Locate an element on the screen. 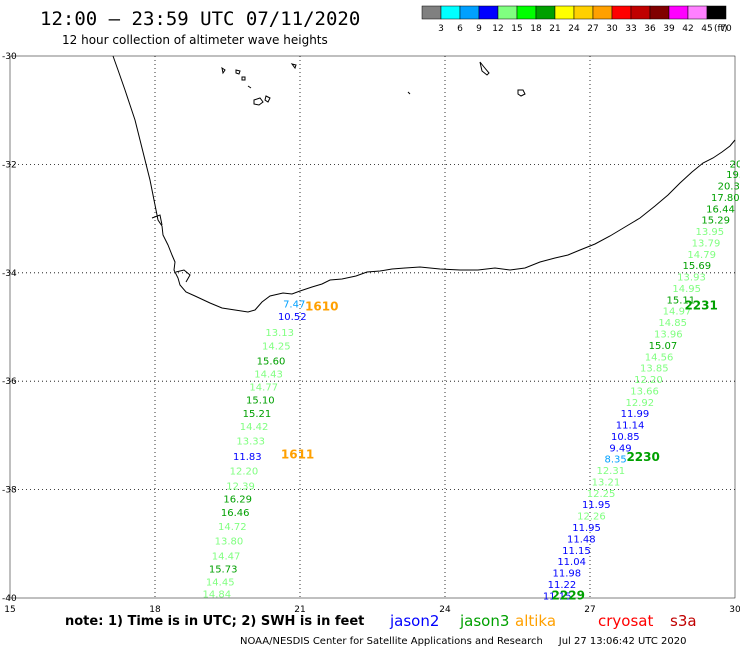 This screenshot has height=650, width=740. legend-label: 33 is located at coordinates (630, 29).